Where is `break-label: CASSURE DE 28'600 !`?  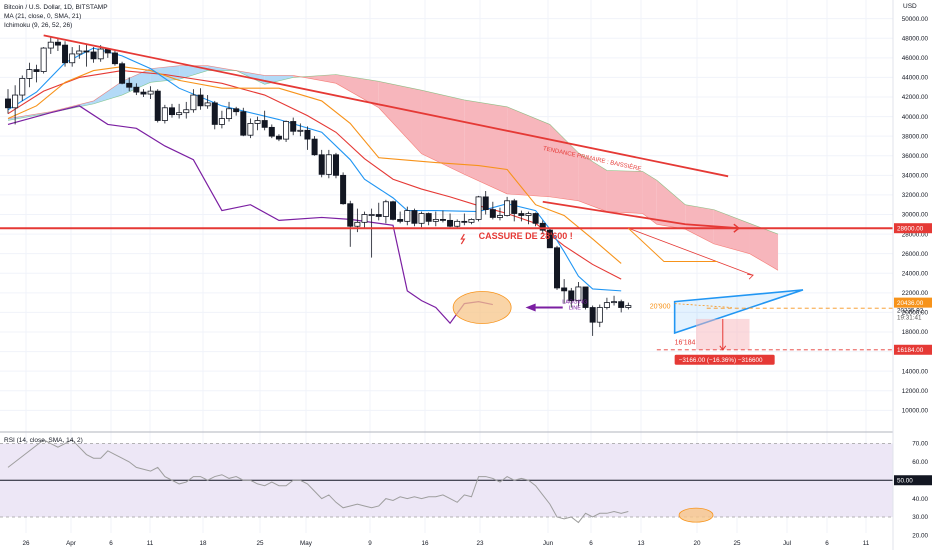
break-label: CASSURE DE 28'600 ! is located at coordinates (526, 236).